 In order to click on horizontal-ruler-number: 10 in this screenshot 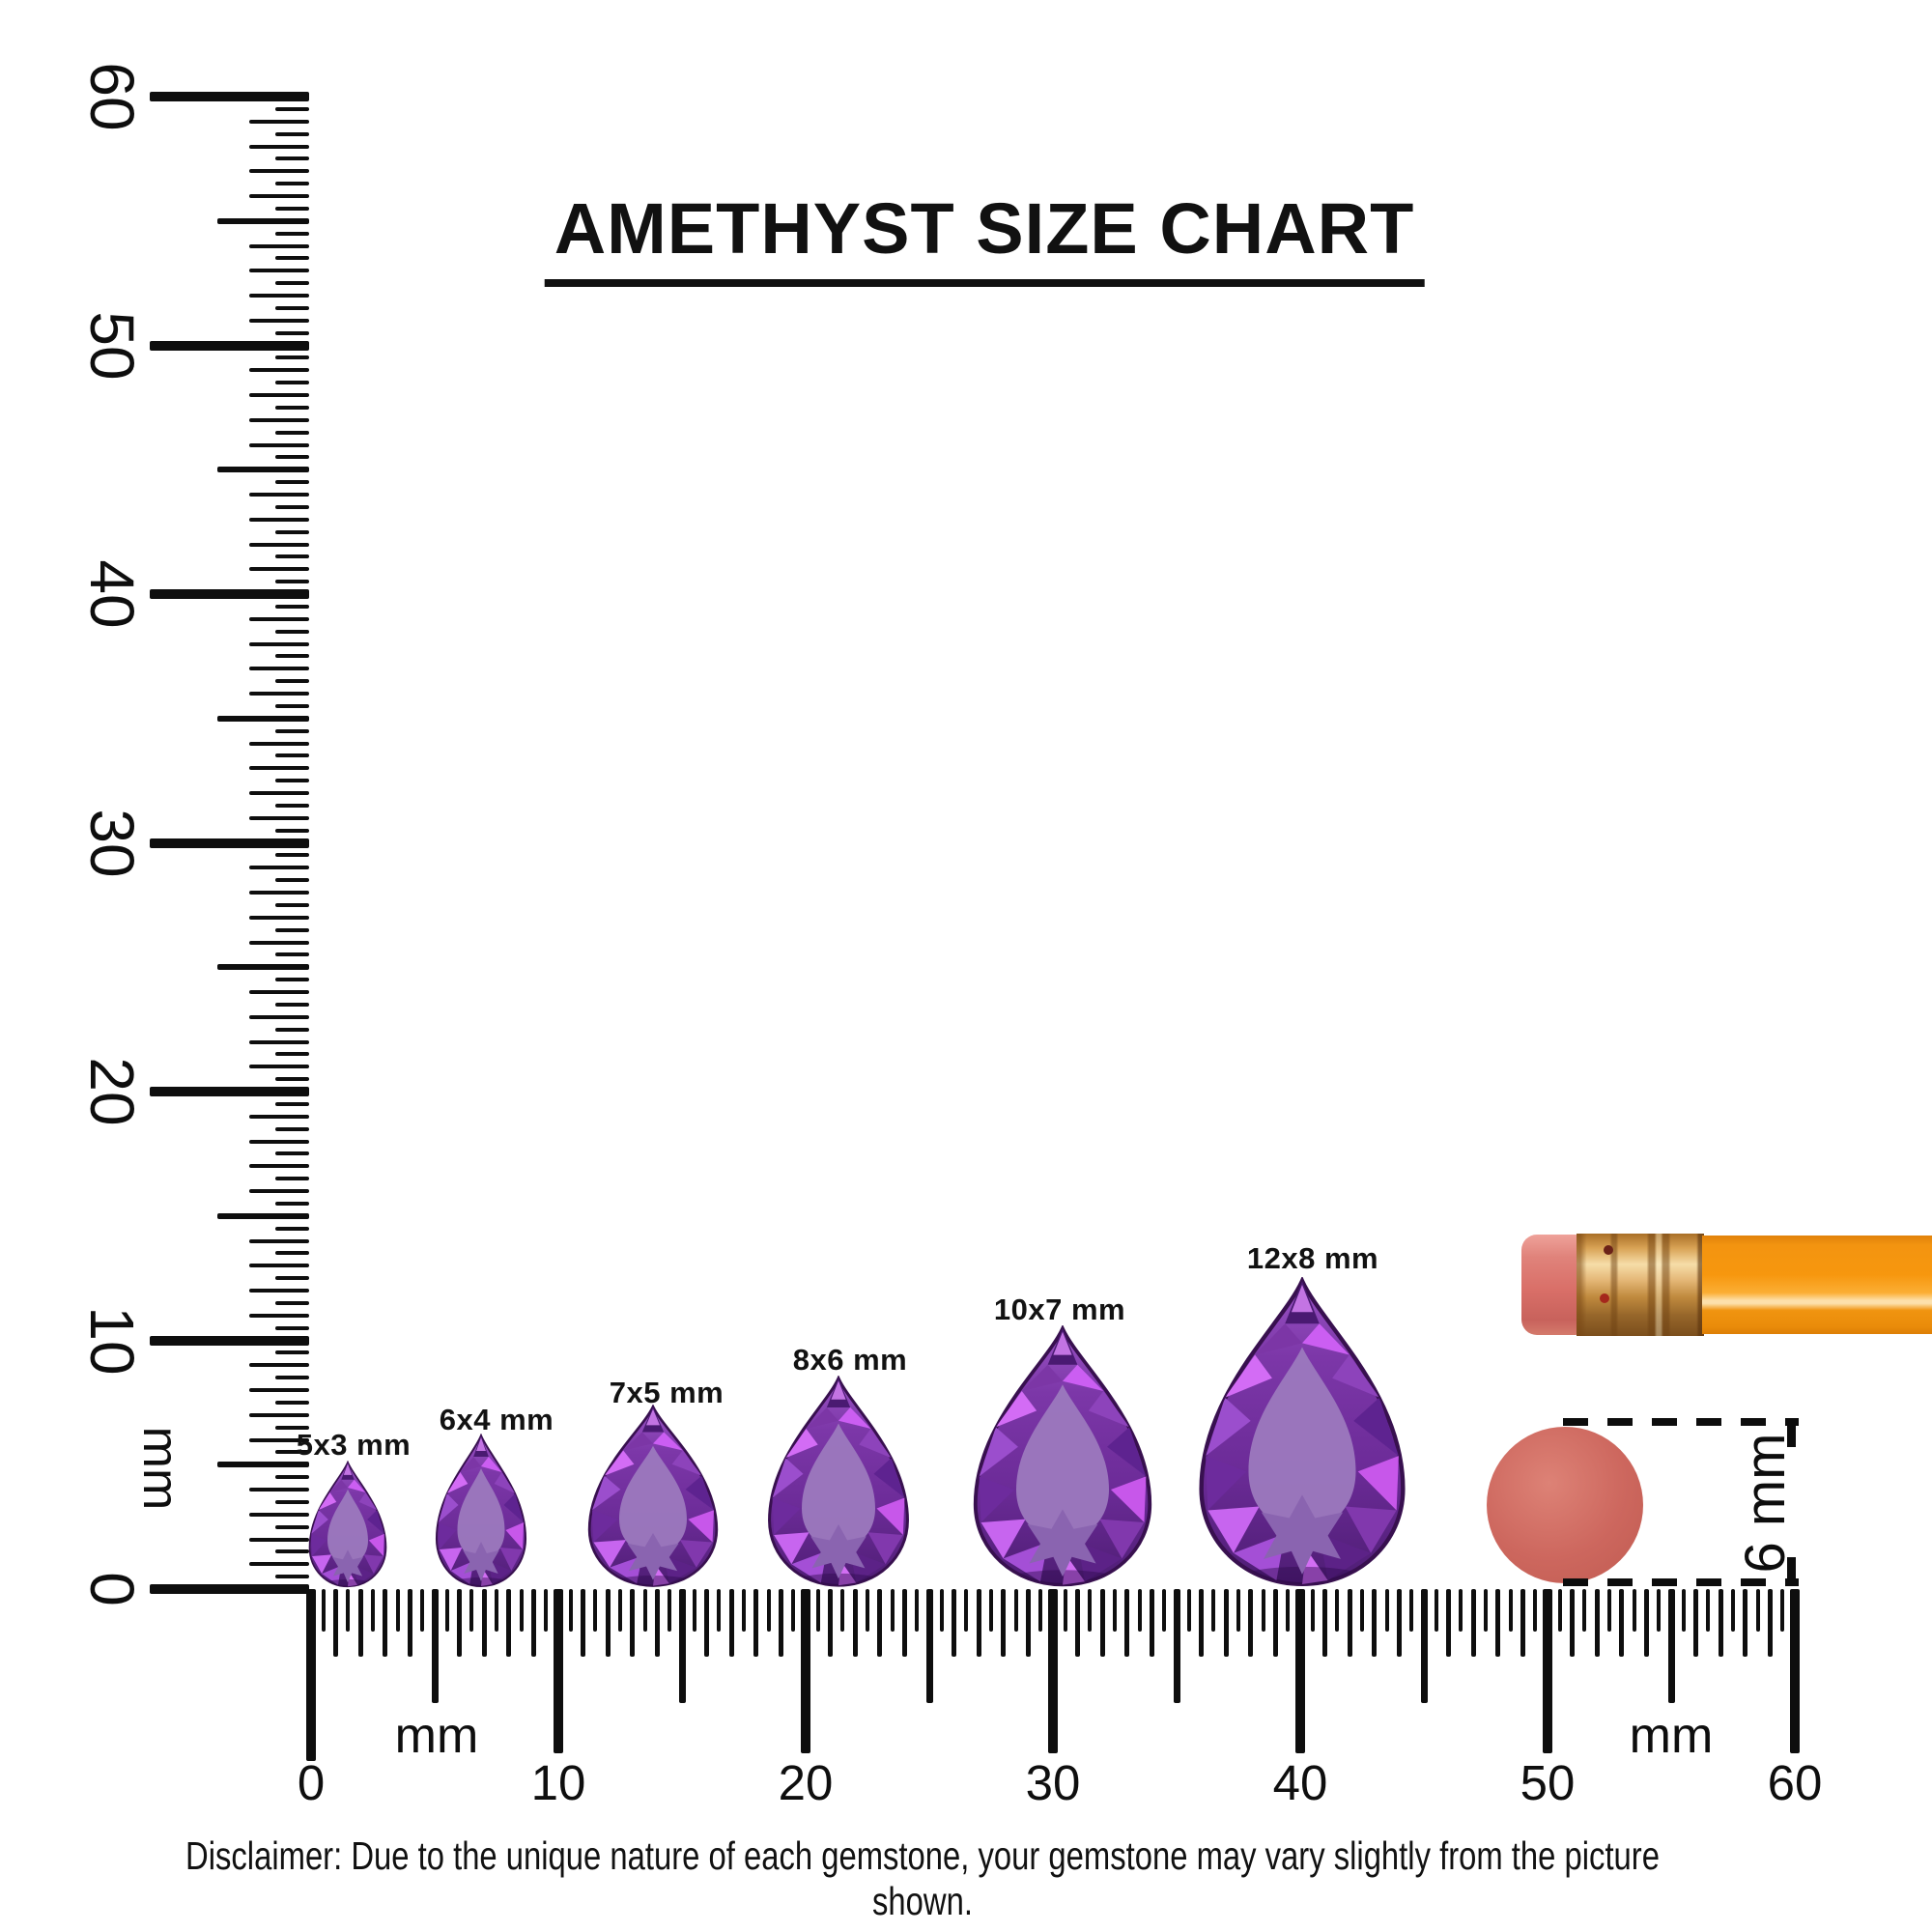, I will do `click(558, 1782)`.